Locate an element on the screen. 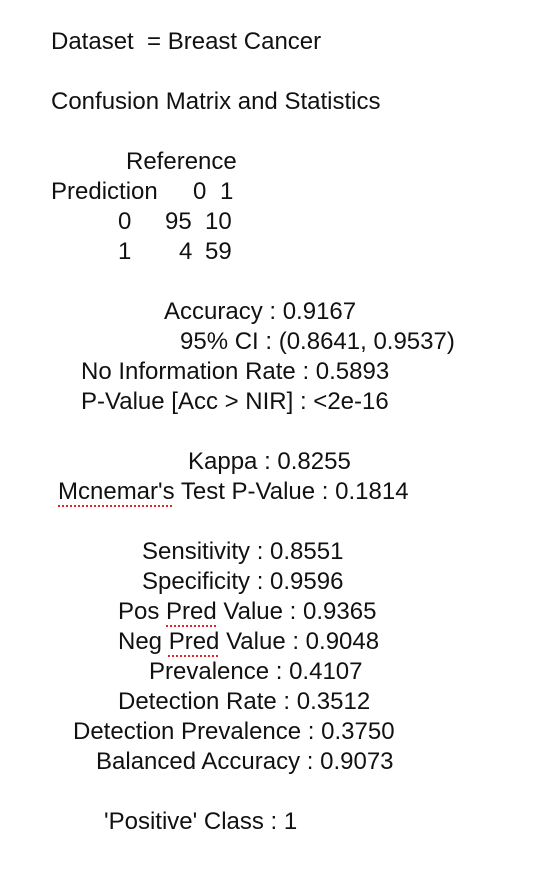  npv-line: Neg Pred Value : 0.9048 is located at coordinates (249, 641).